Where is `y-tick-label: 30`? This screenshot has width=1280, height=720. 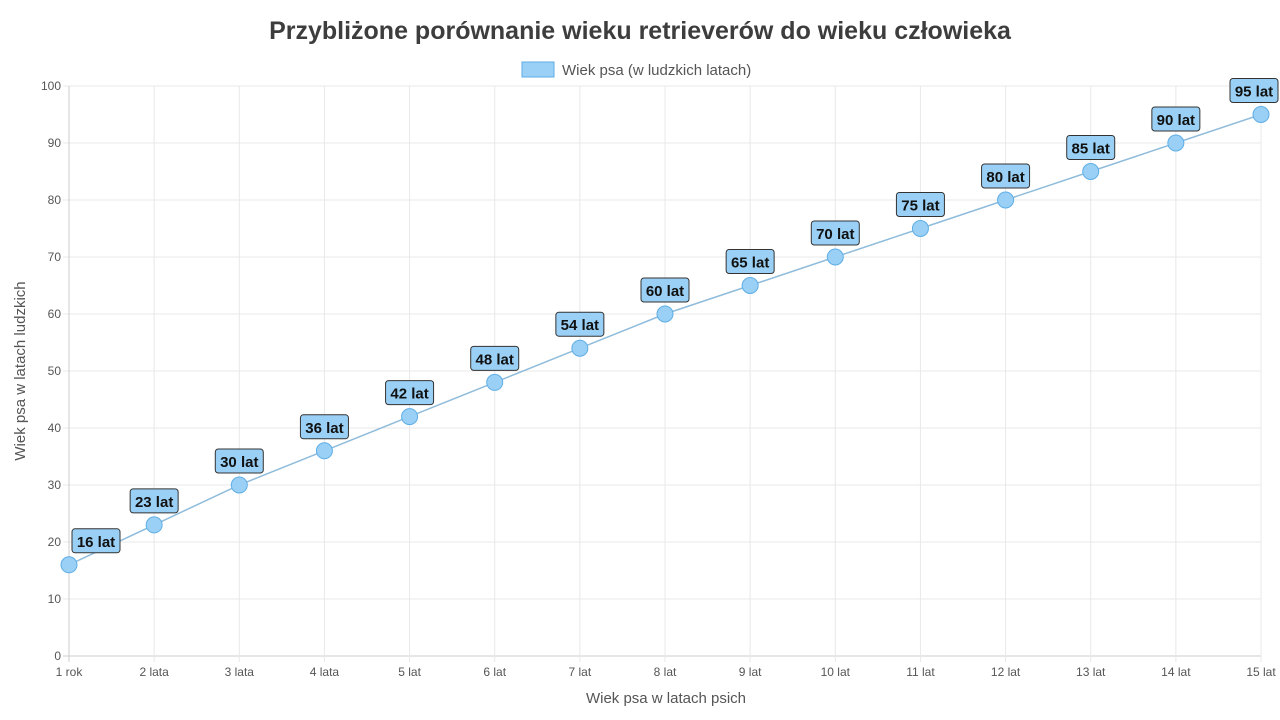 y-tick-label: 30 is located at coordinates (55, 485).